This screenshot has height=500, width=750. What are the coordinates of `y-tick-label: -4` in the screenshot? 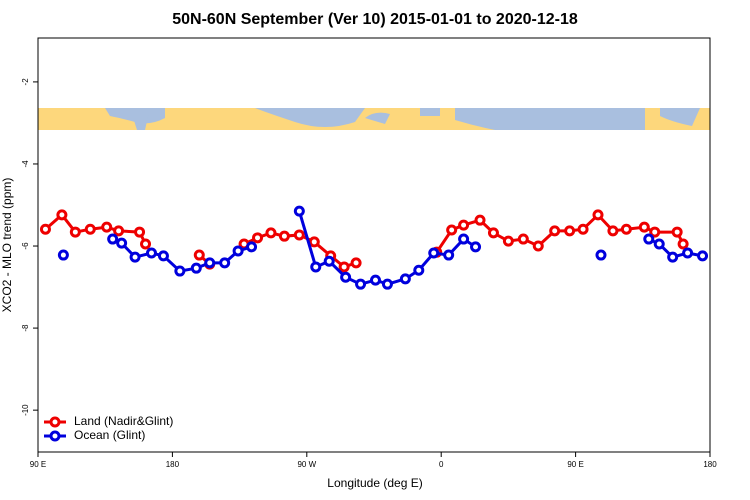 It's located at (25, 164).